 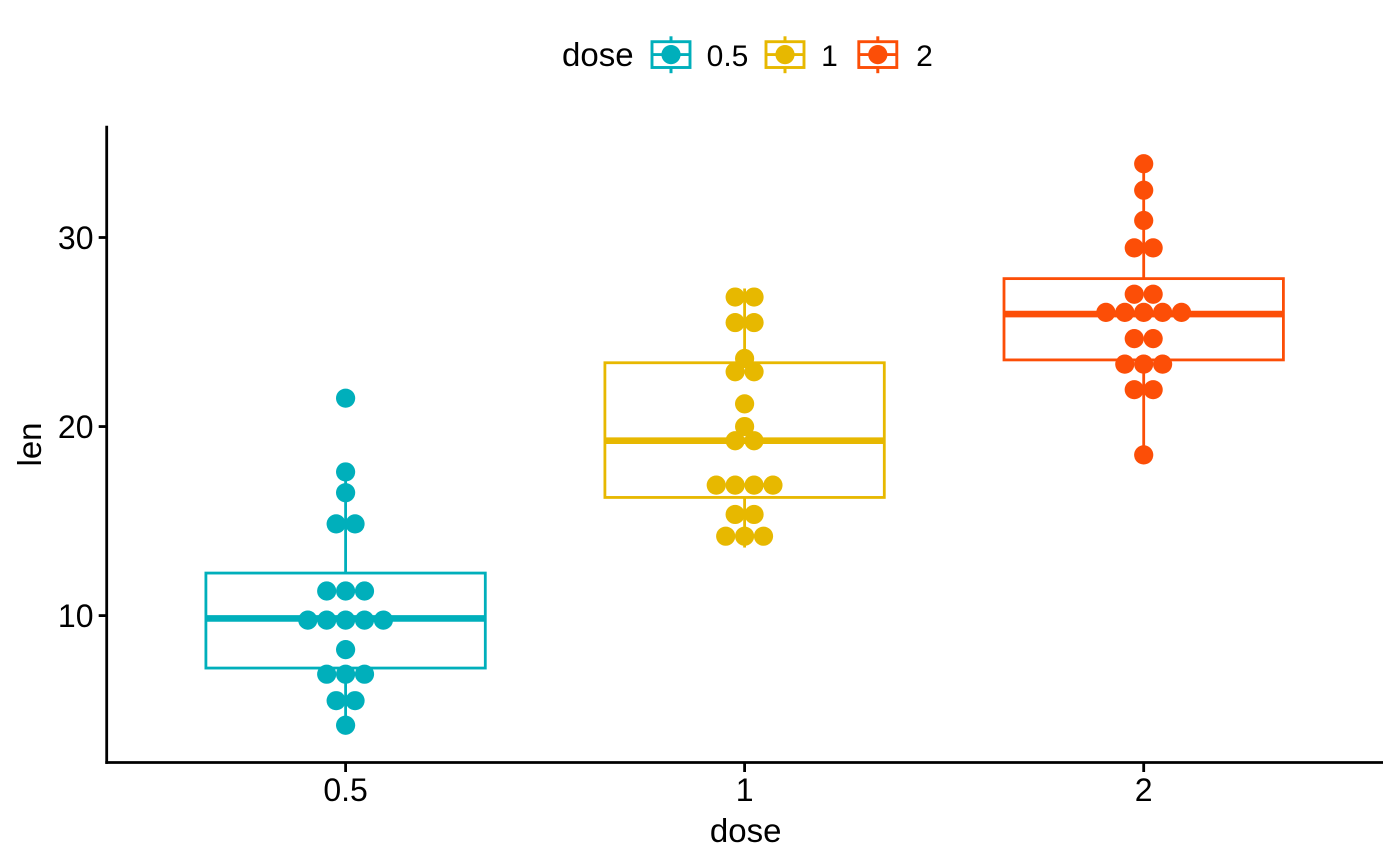 What do you see at coordinates (29, 444) in the screenshot?
I see `svg-text: len` at bounding box center [29, 444].